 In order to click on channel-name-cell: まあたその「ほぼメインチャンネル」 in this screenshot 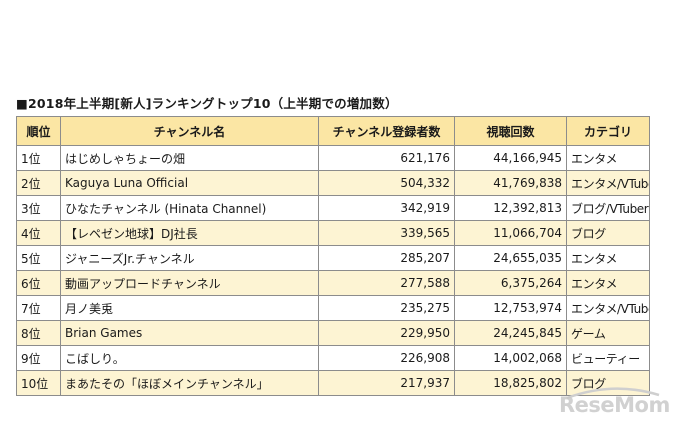, I will do `click(189, 383)`.